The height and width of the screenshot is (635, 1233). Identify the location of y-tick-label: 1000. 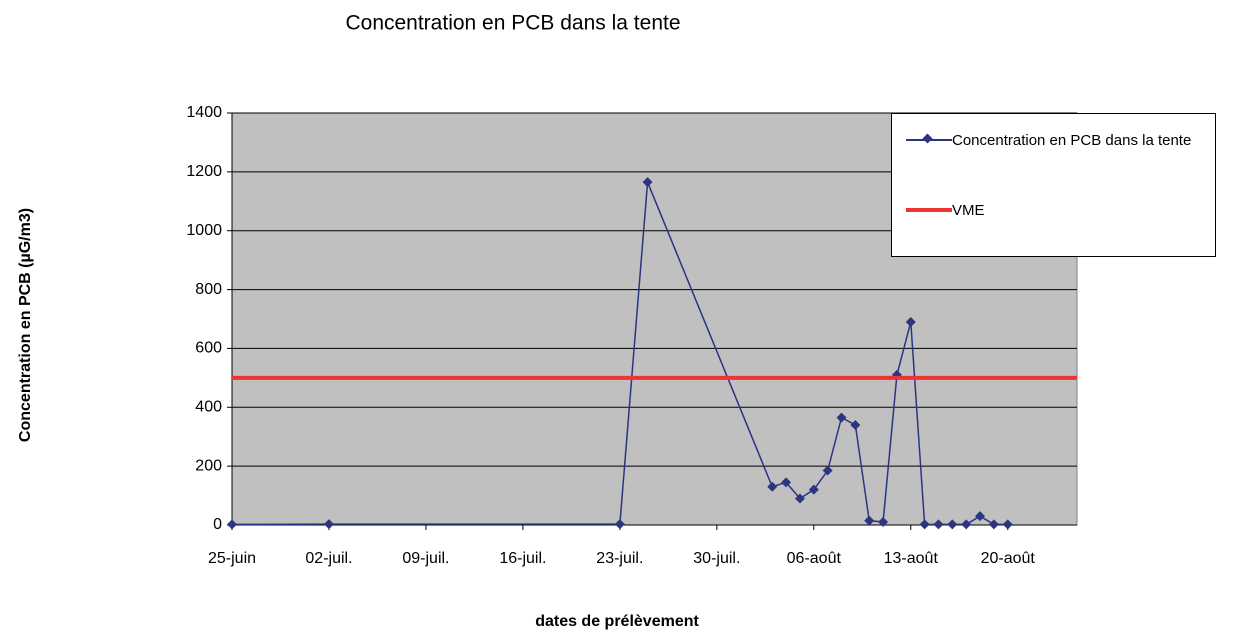
(204, 230).